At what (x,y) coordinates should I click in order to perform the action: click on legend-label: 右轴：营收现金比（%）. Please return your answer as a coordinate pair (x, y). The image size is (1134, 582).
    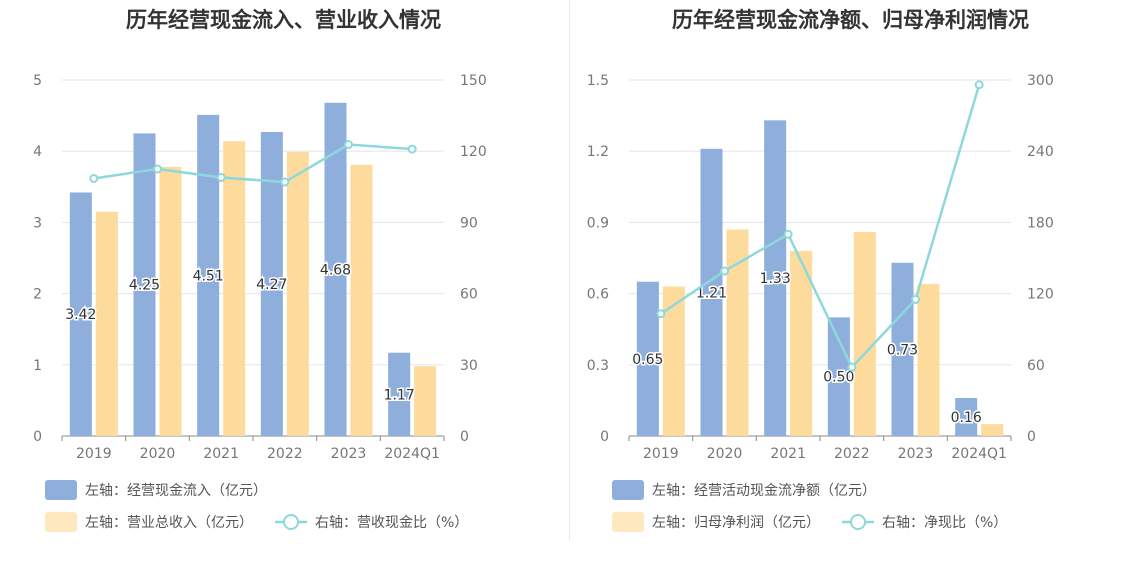
    Looking at the image, I should click on (391, 523).